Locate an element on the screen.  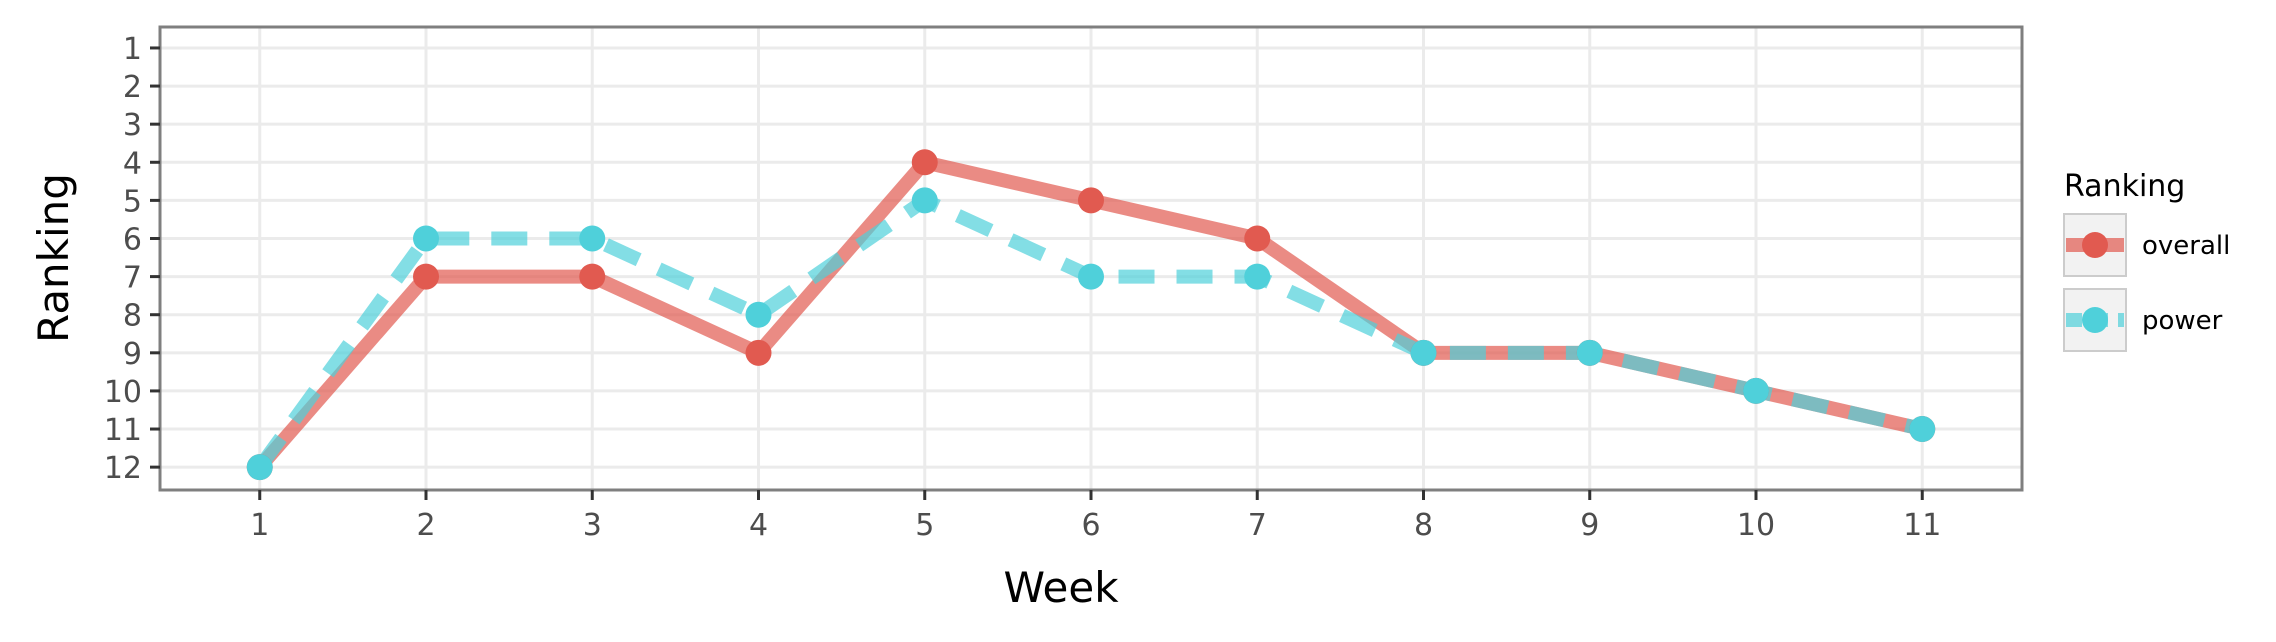
x-tick-label: 4 is located at coordinates (758, 525).